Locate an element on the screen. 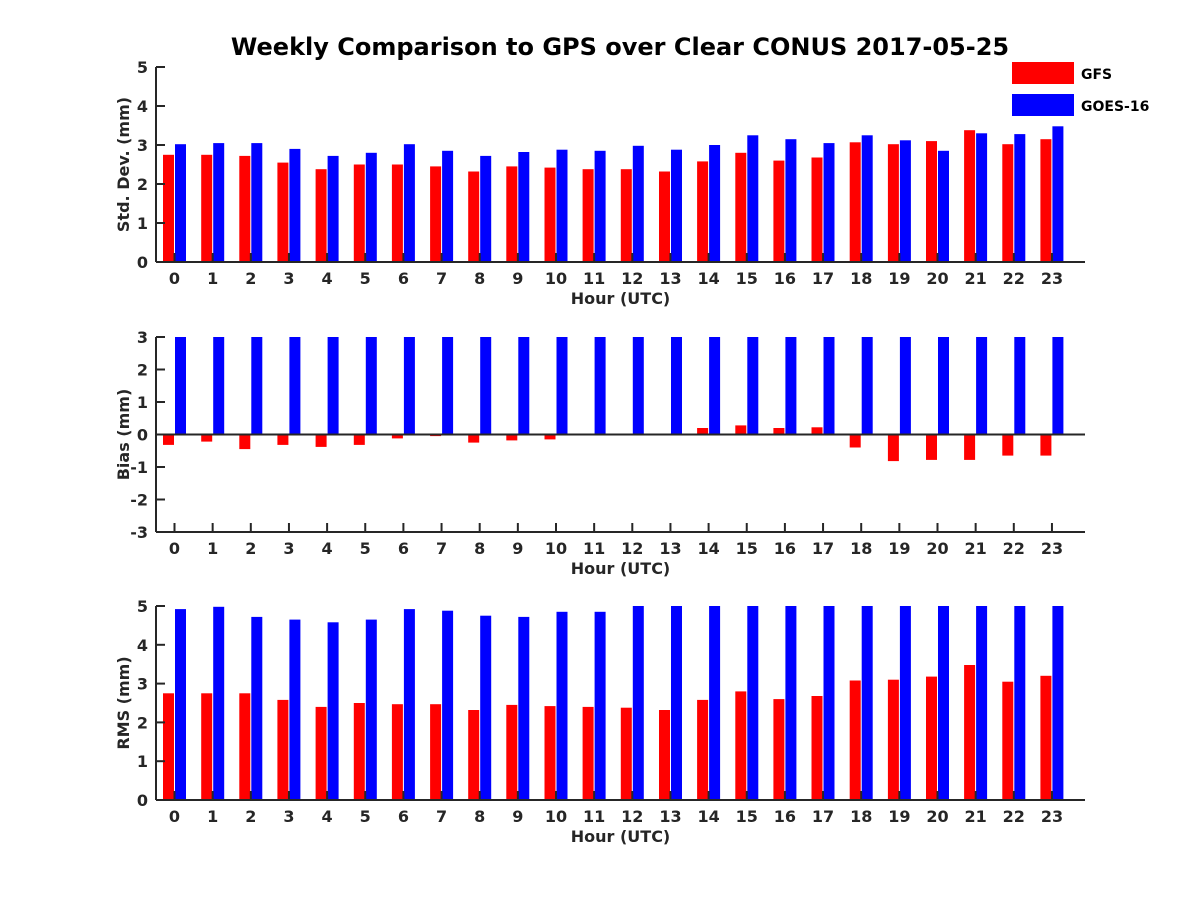 Image resolution: width=1200 pixels, height=900 pixels. legend-swatch-gfs is located at coordinates (1043, 73).